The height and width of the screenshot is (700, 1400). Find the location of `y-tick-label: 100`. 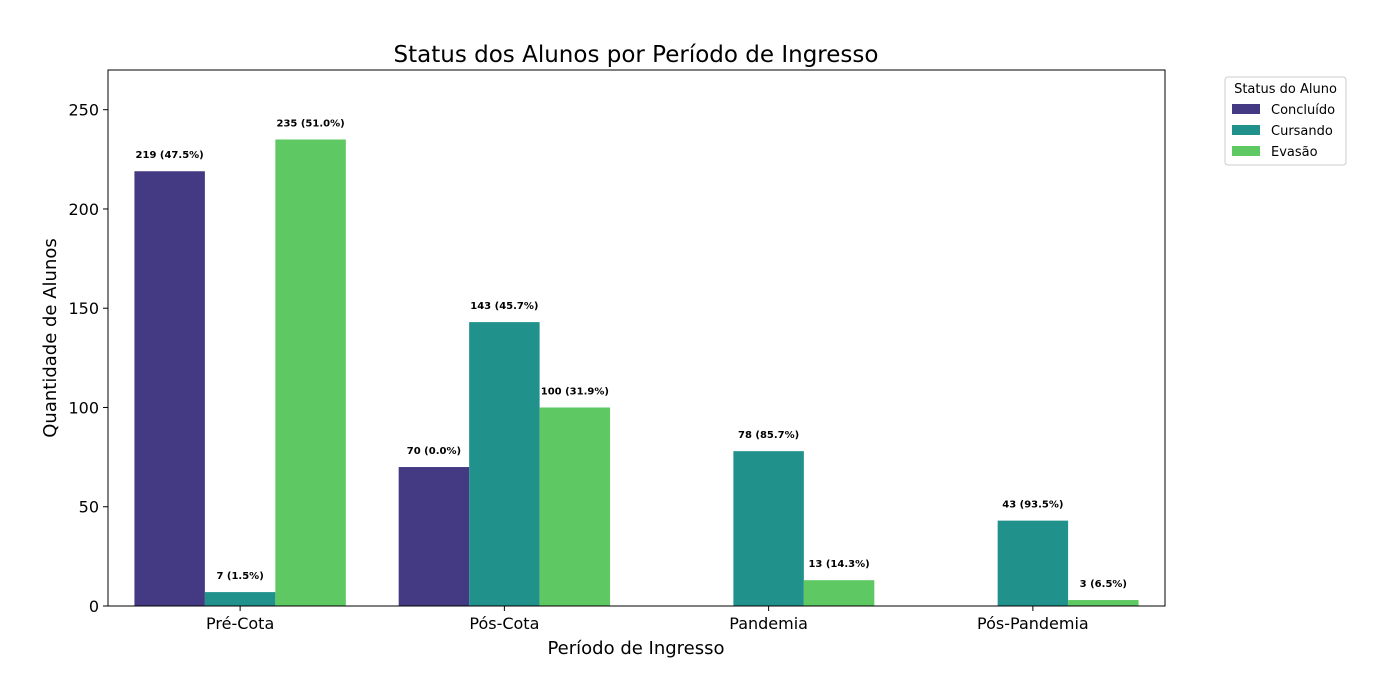

y-tick-label: 100 is located at coordinates (83, 407).